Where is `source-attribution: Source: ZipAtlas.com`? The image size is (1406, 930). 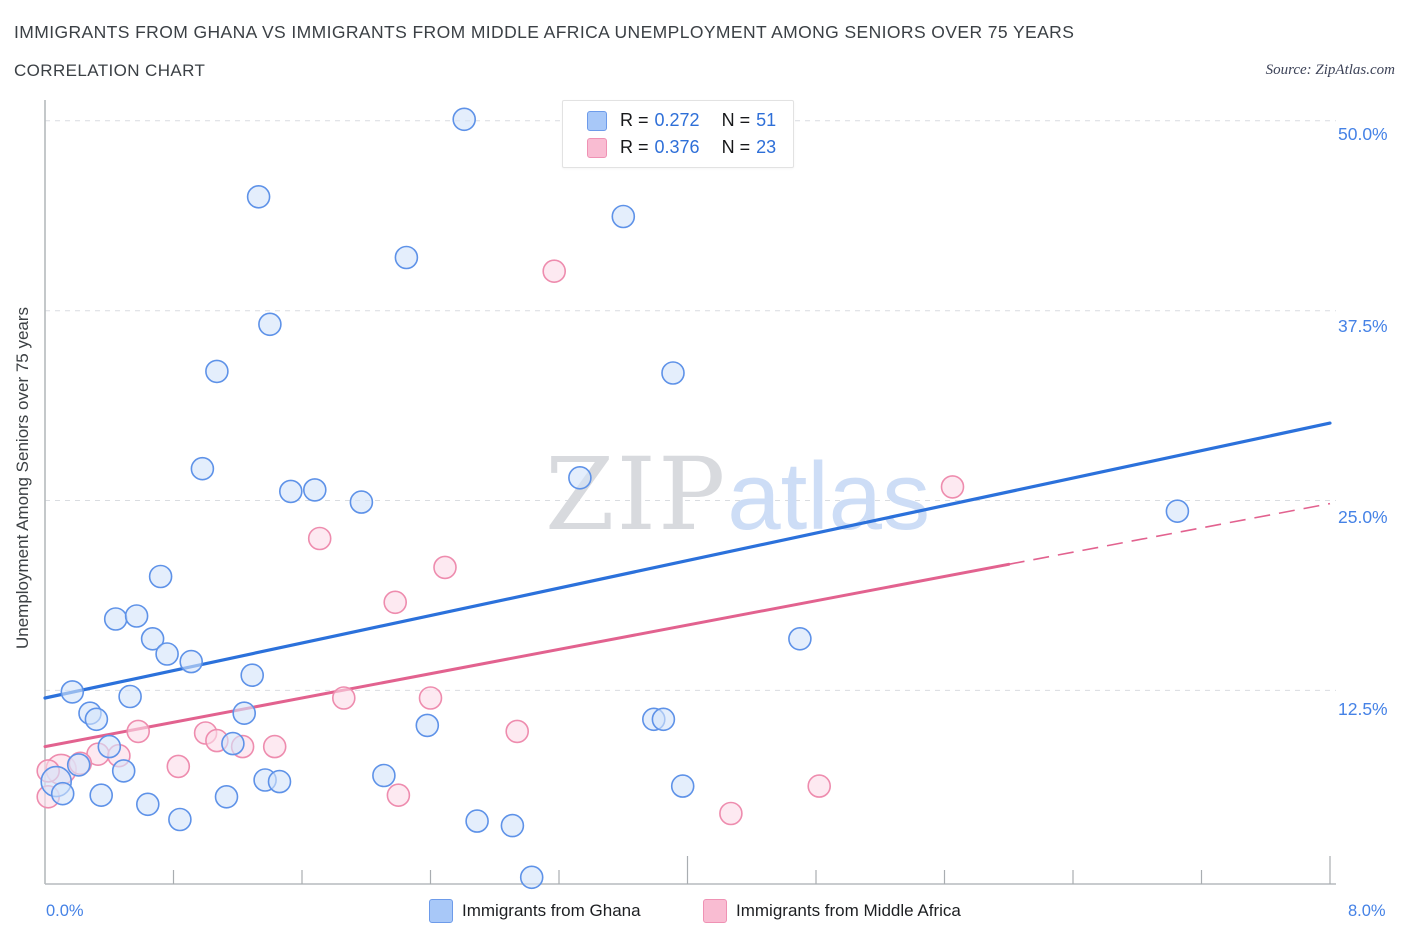
source-attribution: Source: ZipAtlas.com is located at coordinates (1330, 70).